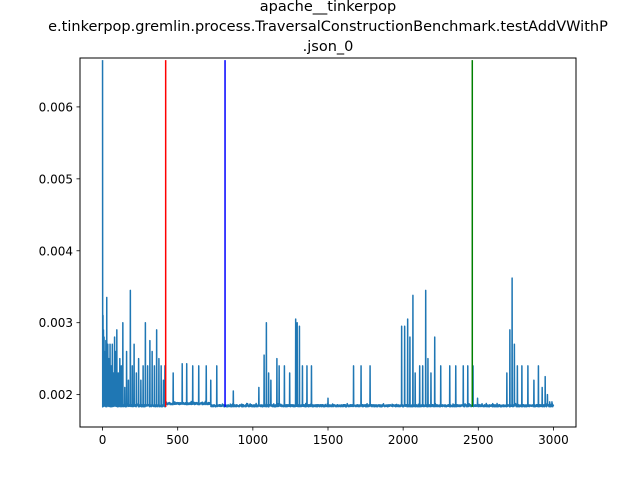 The image size is (640, 480). I want to click on x-tick-label: 0, so click(103, 440).